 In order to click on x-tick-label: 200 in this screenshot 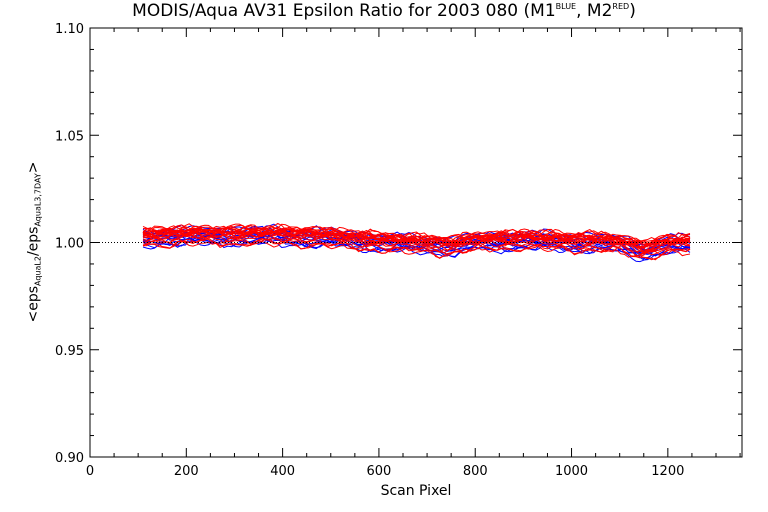, I will do `click(186, 471)`.